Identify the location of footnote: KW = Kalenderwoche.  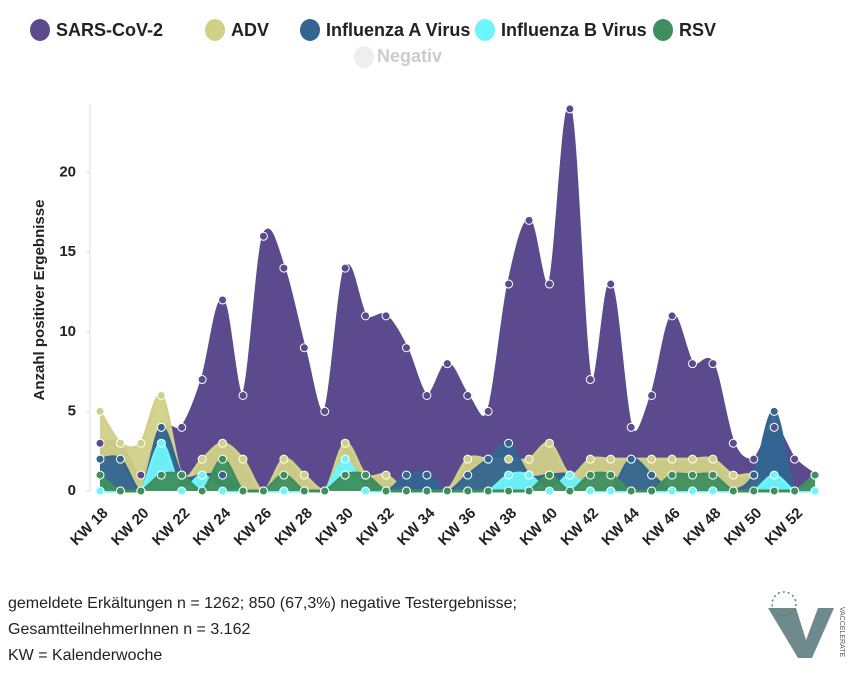
(85, 655).